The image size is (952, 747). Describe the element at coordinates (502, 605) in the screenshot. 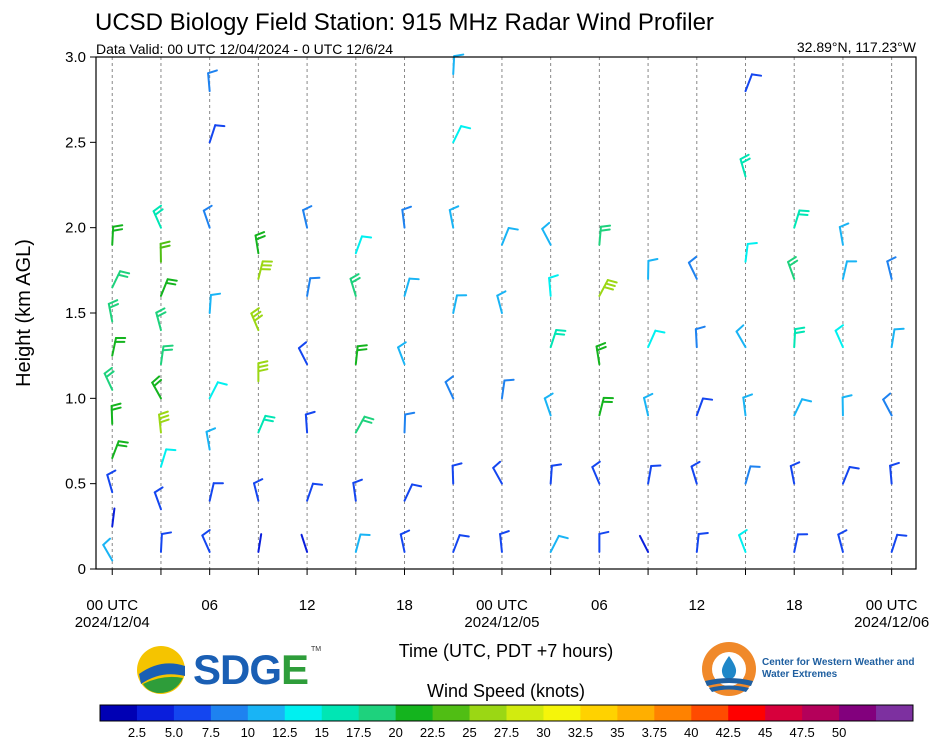

I see `x-tick-label: 00 UTC` at that location.